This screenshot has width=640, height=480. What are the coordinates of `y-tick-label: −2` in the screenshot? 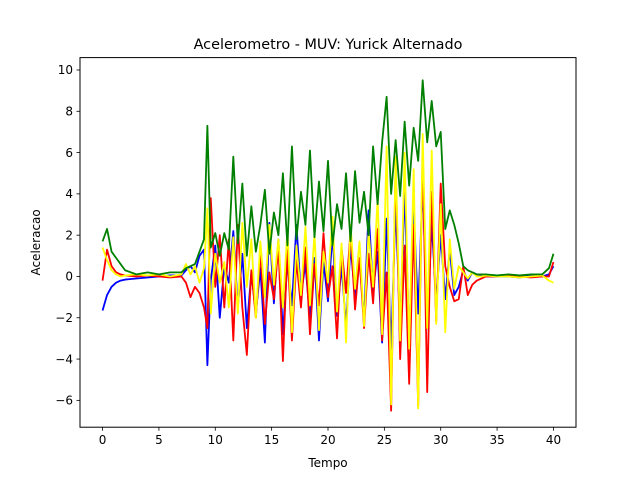 It's located at (64, 318).